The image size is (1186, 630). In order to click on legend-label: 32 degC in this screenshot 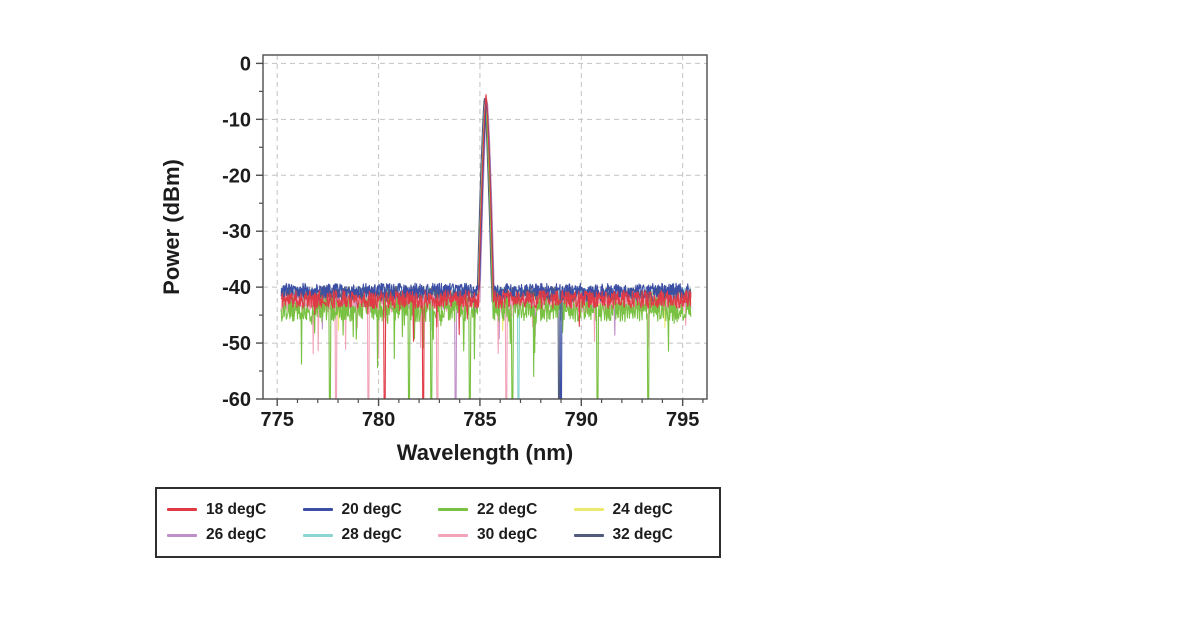, I will do `click(642, 535)`.